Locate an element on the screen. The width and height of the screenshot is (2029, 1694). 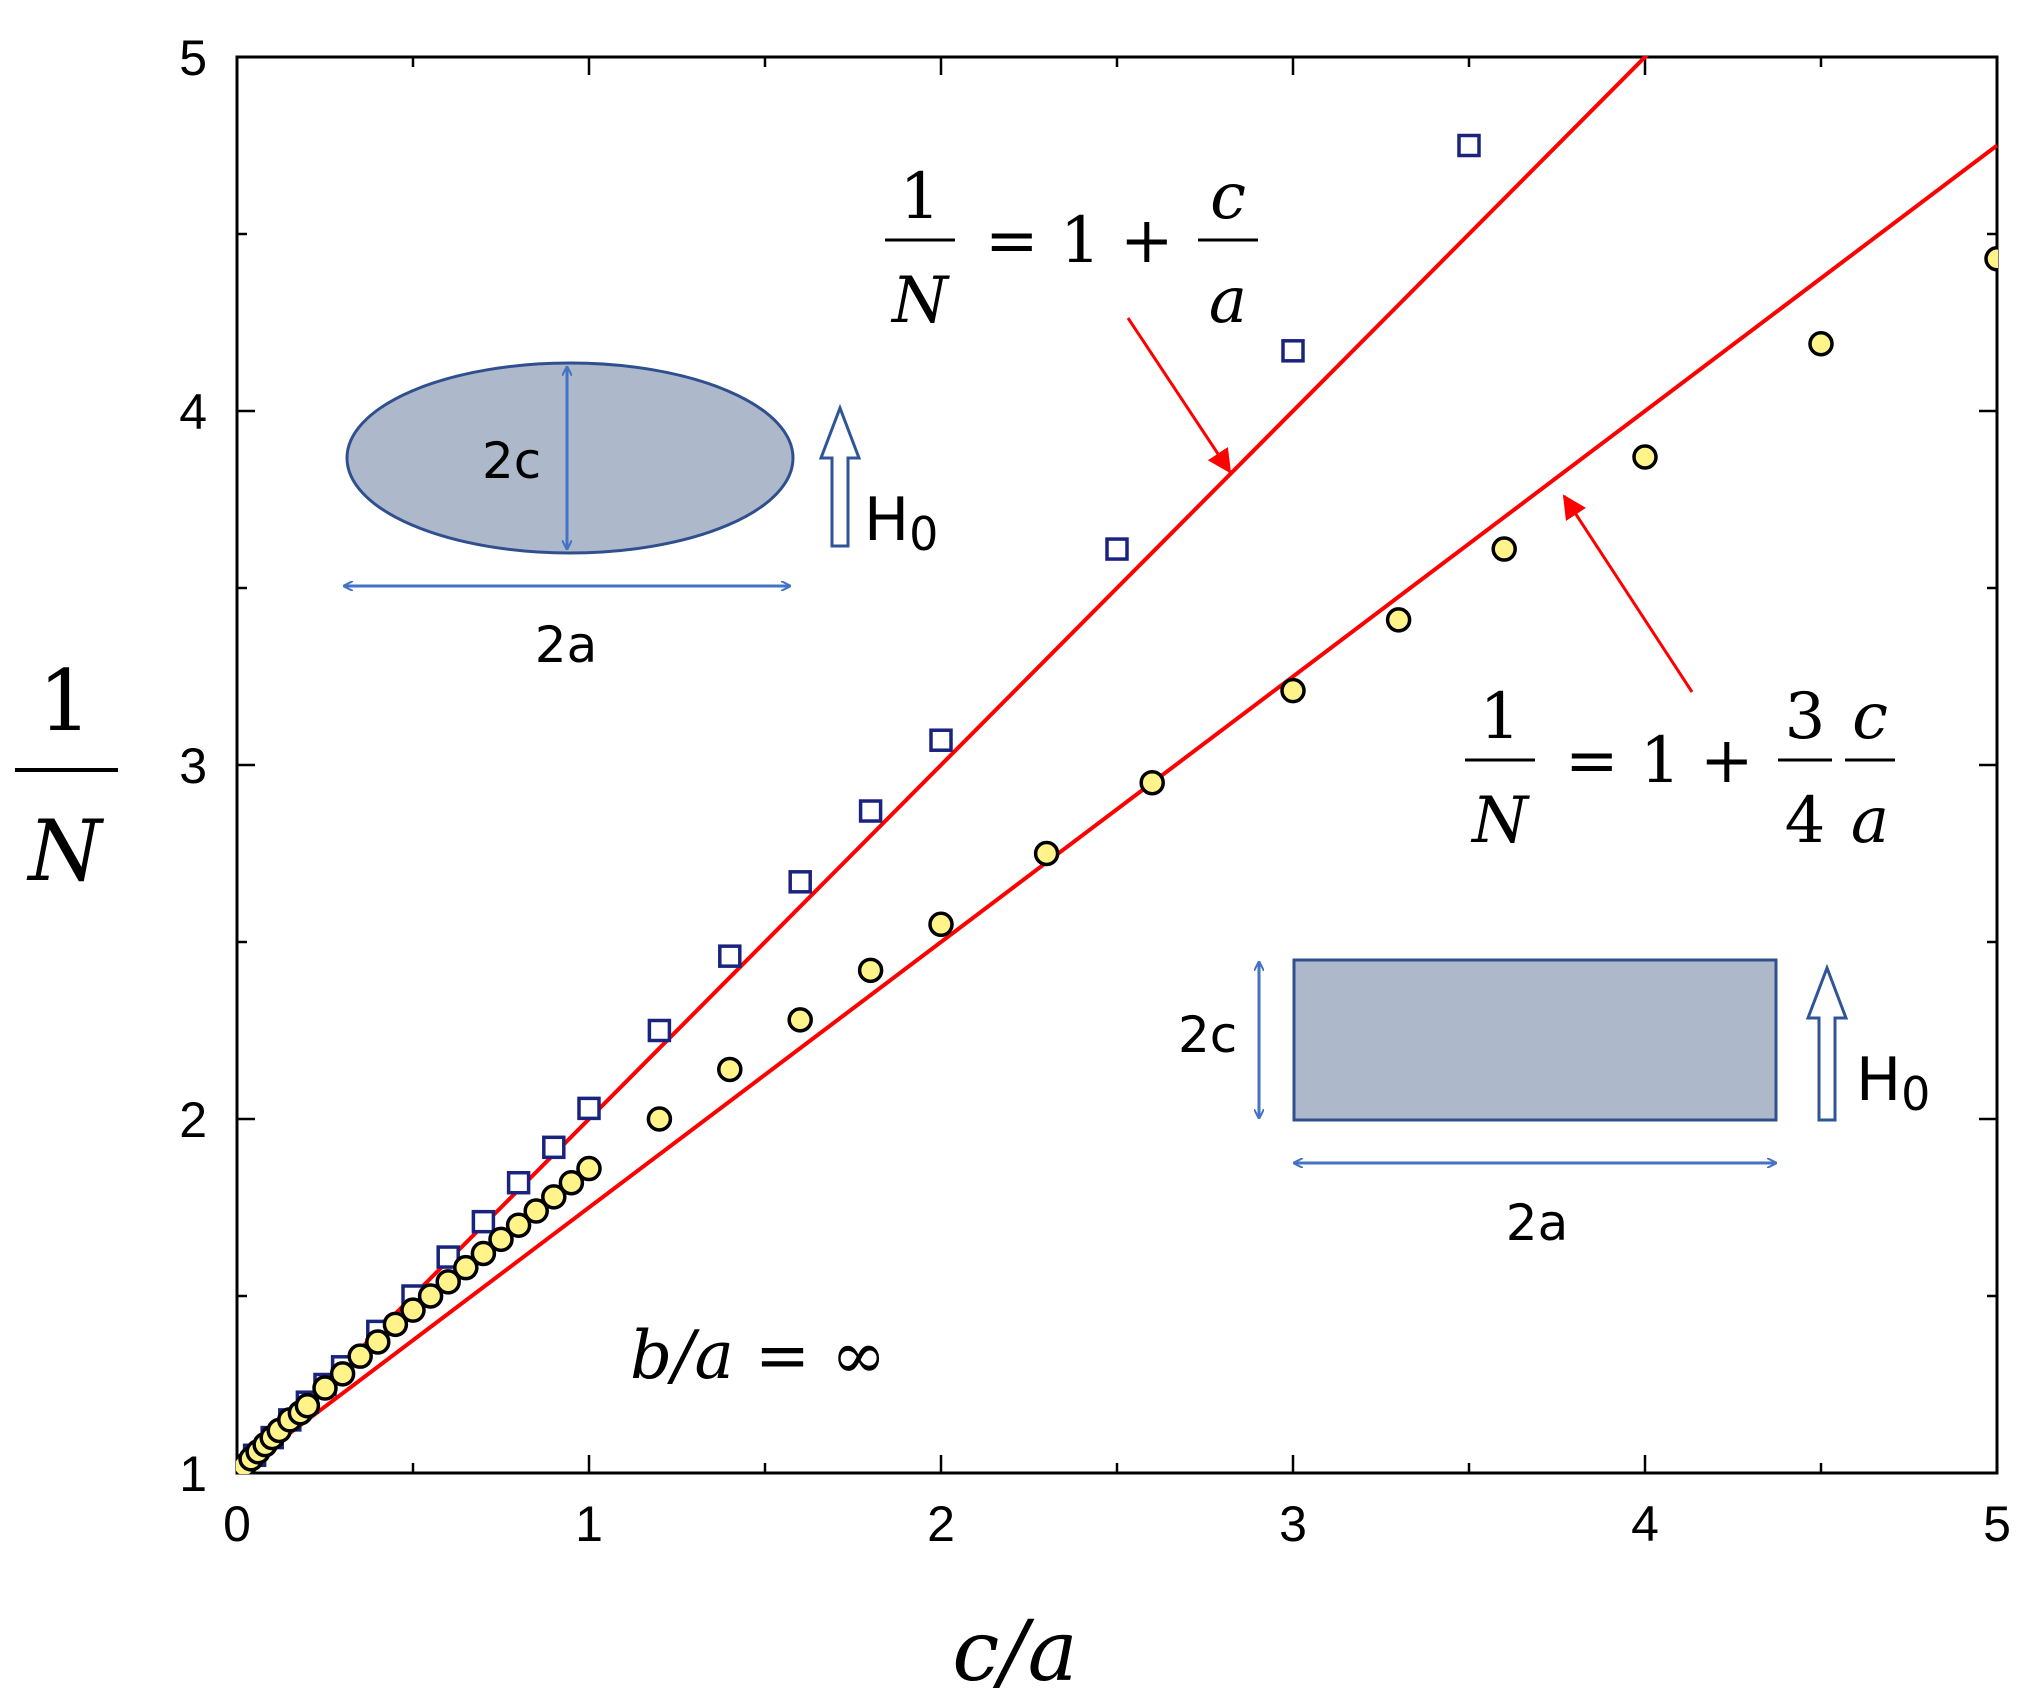
y-tick-label: 5 is located at coordinates (193, 58).